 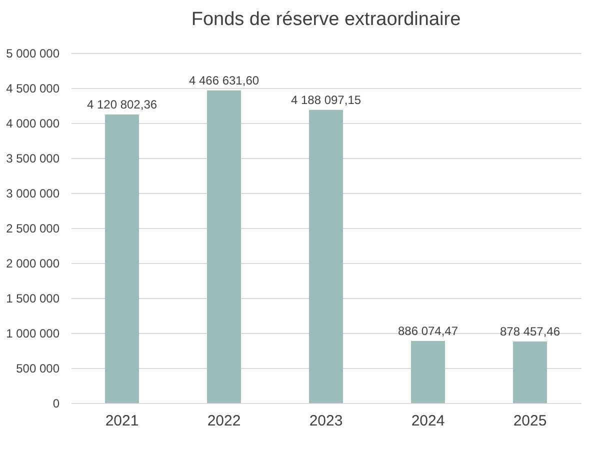 I want to click on y-tick-label: 2 500 000, so click(x=33, y=229).